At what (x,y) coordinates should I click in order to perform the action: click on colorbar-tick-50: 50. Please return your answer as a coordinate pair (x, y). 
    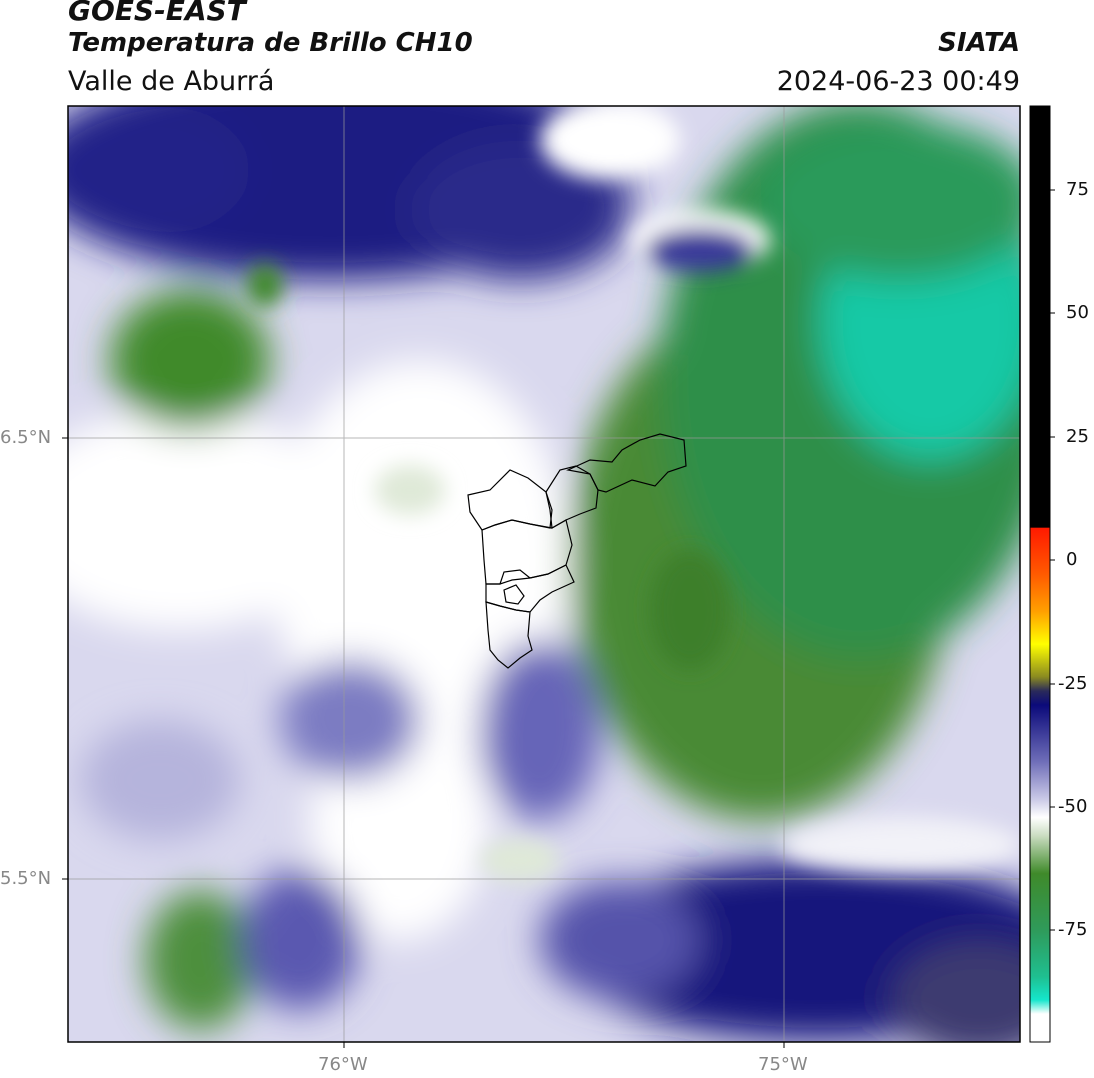
    Looking at the image, I should click on (1077, 312).